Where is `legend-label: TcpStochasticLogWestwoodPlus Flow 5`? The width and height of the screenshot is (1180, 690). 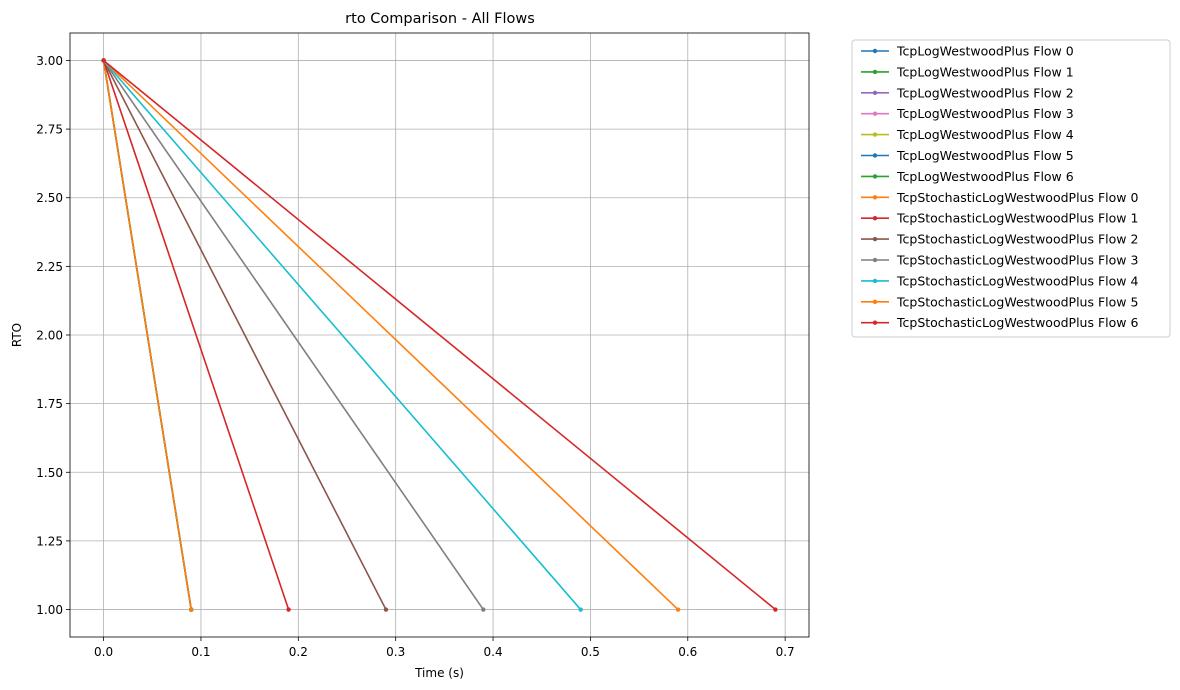 legend-label: TcpStochasticLogWestwoodPlus Flow 5 is located at coordinates (1017, 301).